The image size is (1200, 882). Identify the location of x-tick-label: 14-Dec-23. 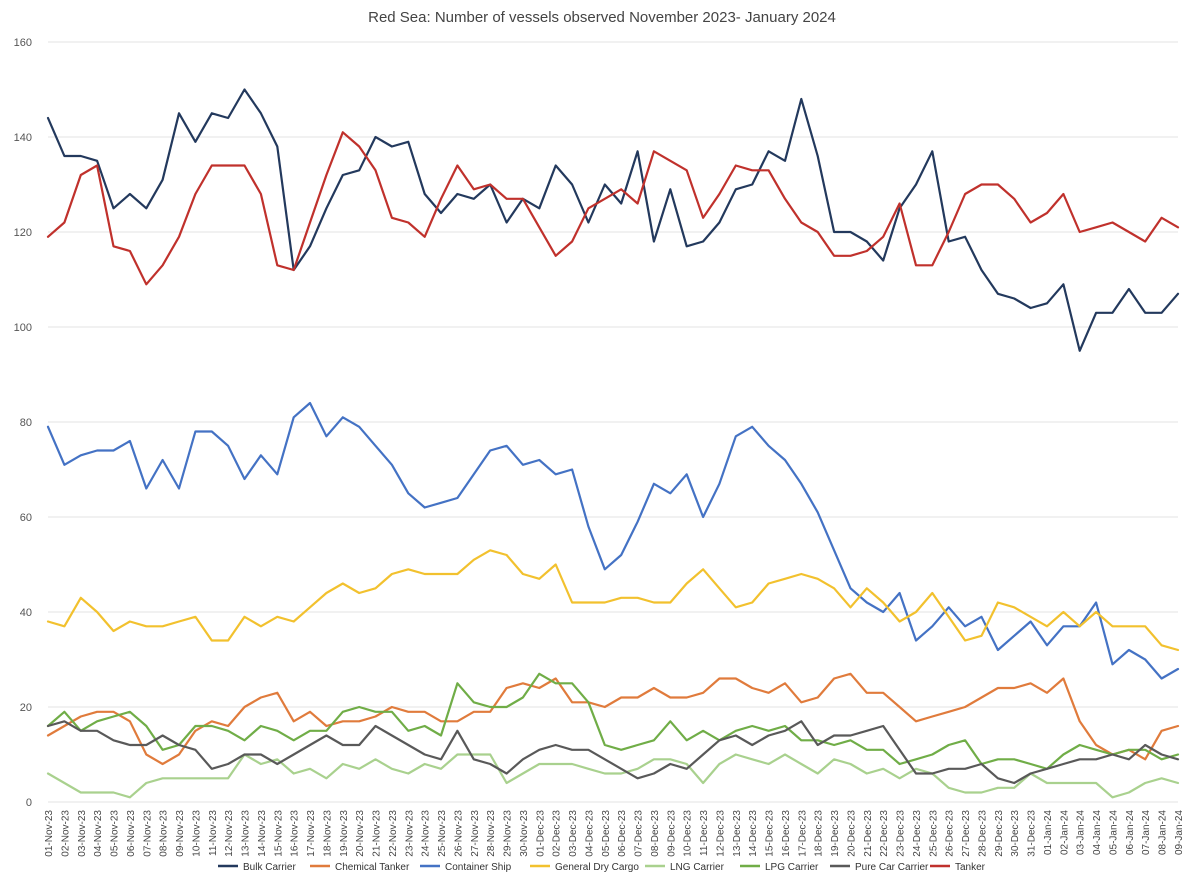
(753, 833).